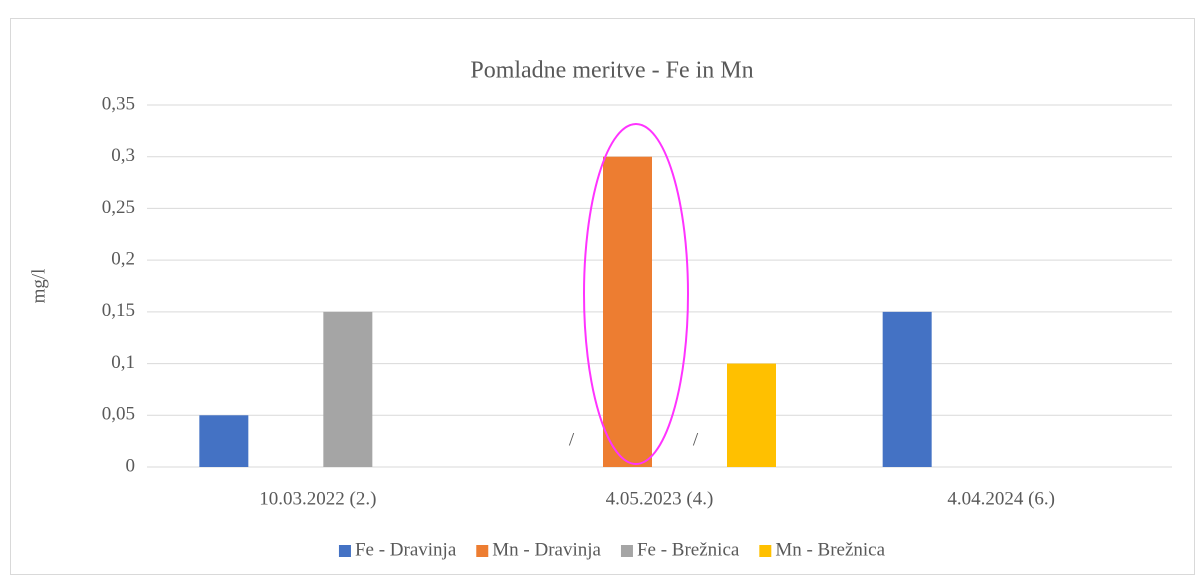 The width and height of the screenshot is (1200, 581). What do you see at coordinates (118, 414) in the screenshot?
I see `y-tick-label: 0,05` at bounding box center [118, 414].